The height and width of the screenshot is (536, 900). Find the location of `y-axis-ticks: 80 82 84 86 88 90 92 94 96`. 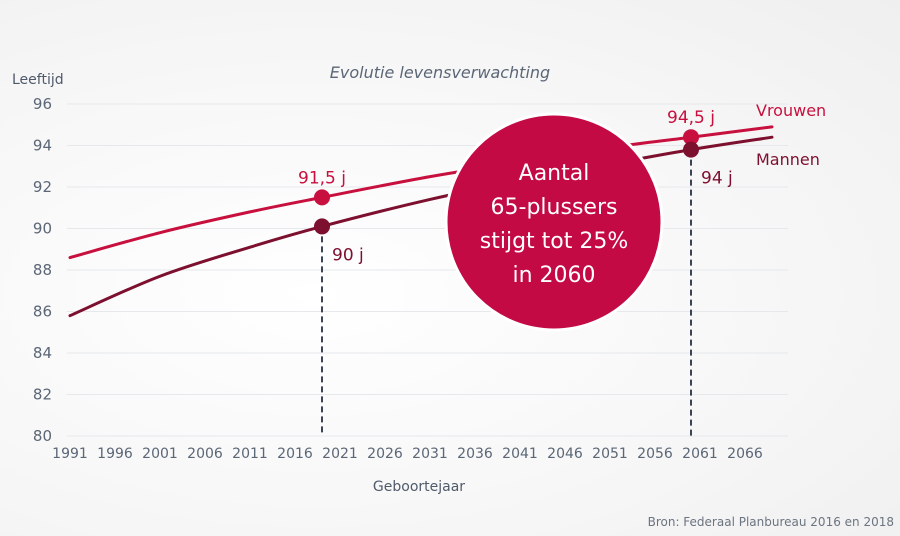

y-axis-ticks: 80 82 84 86 88 90 92 94 96 is located at coordinates (42, 270).